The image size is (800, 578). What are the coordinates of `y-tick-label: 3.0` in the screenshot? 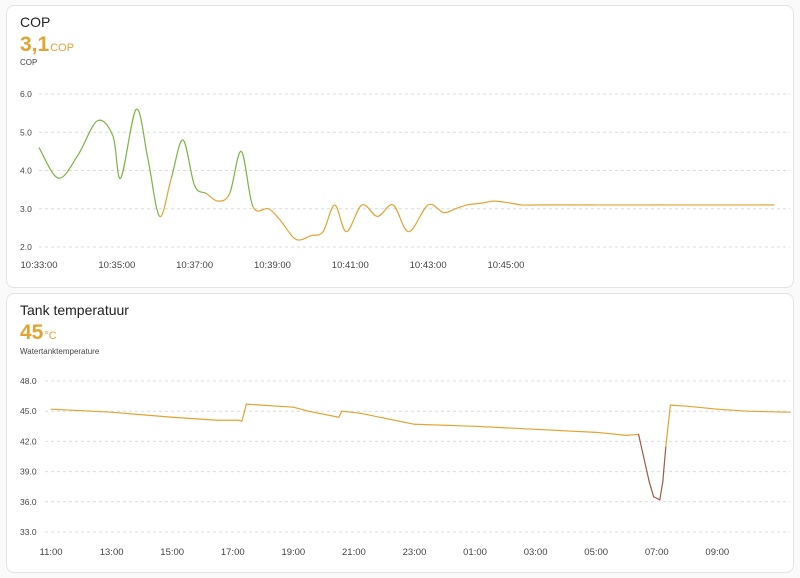 It's located at (26, 209).